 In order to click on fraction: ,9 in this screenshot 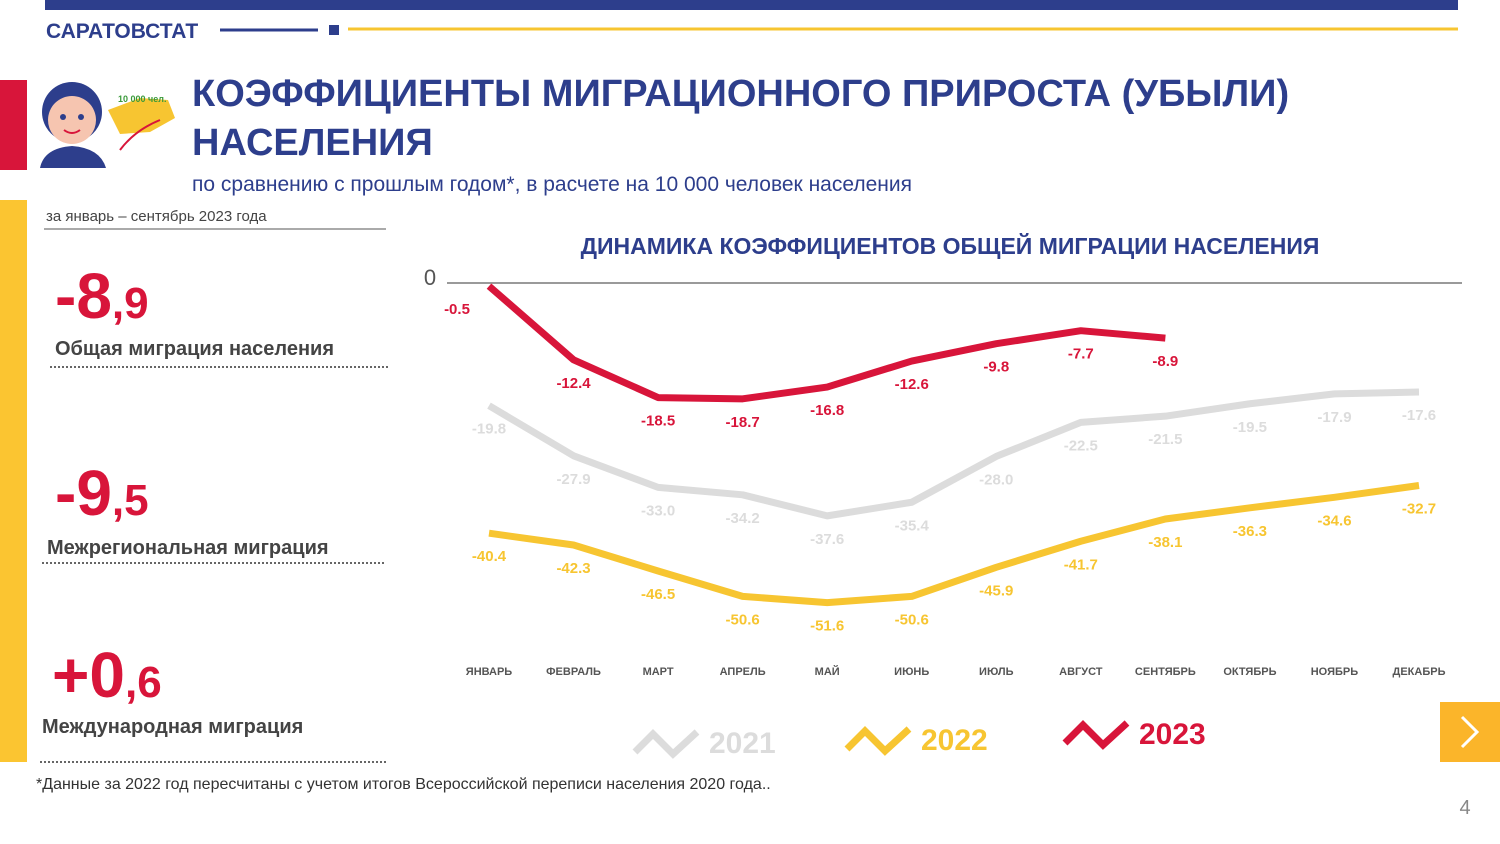, I will do `click(130, 303)`.